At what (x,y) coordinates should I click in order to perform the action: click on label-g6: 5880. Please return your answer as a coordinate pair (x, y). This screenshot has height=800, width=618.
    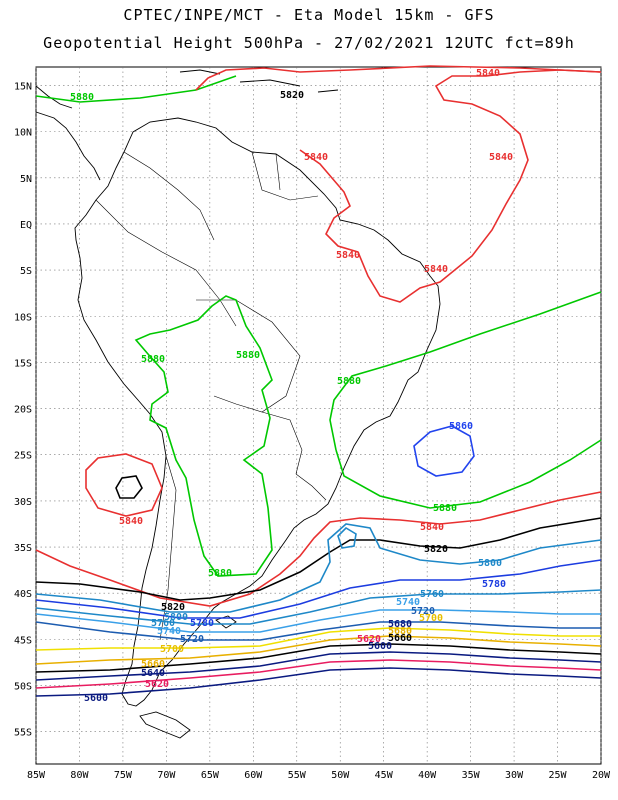
    Looking at the image, I should click on (220, 573).